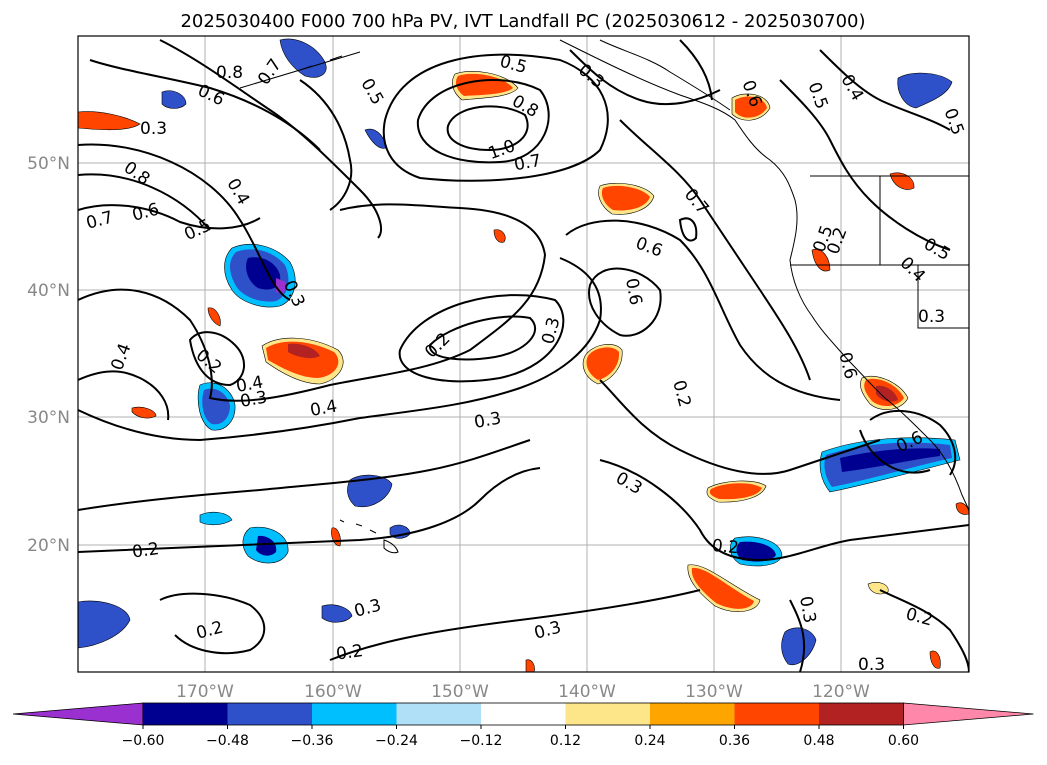  What do you see at coordinates (312, 741) in the screenshot?
I see `colorbar-tick-label: −0.36` at bounding box center [312, 741].